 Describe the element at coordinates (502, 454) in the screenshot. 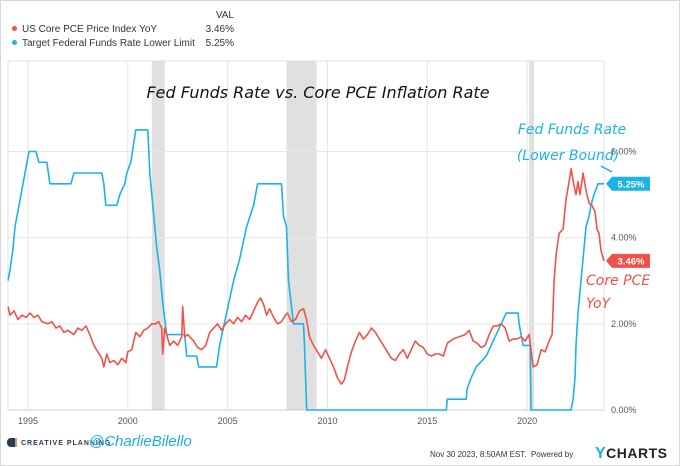

I see `timestamp: Nov 30 2023, 8:50AM EST. Powered by` at that location.